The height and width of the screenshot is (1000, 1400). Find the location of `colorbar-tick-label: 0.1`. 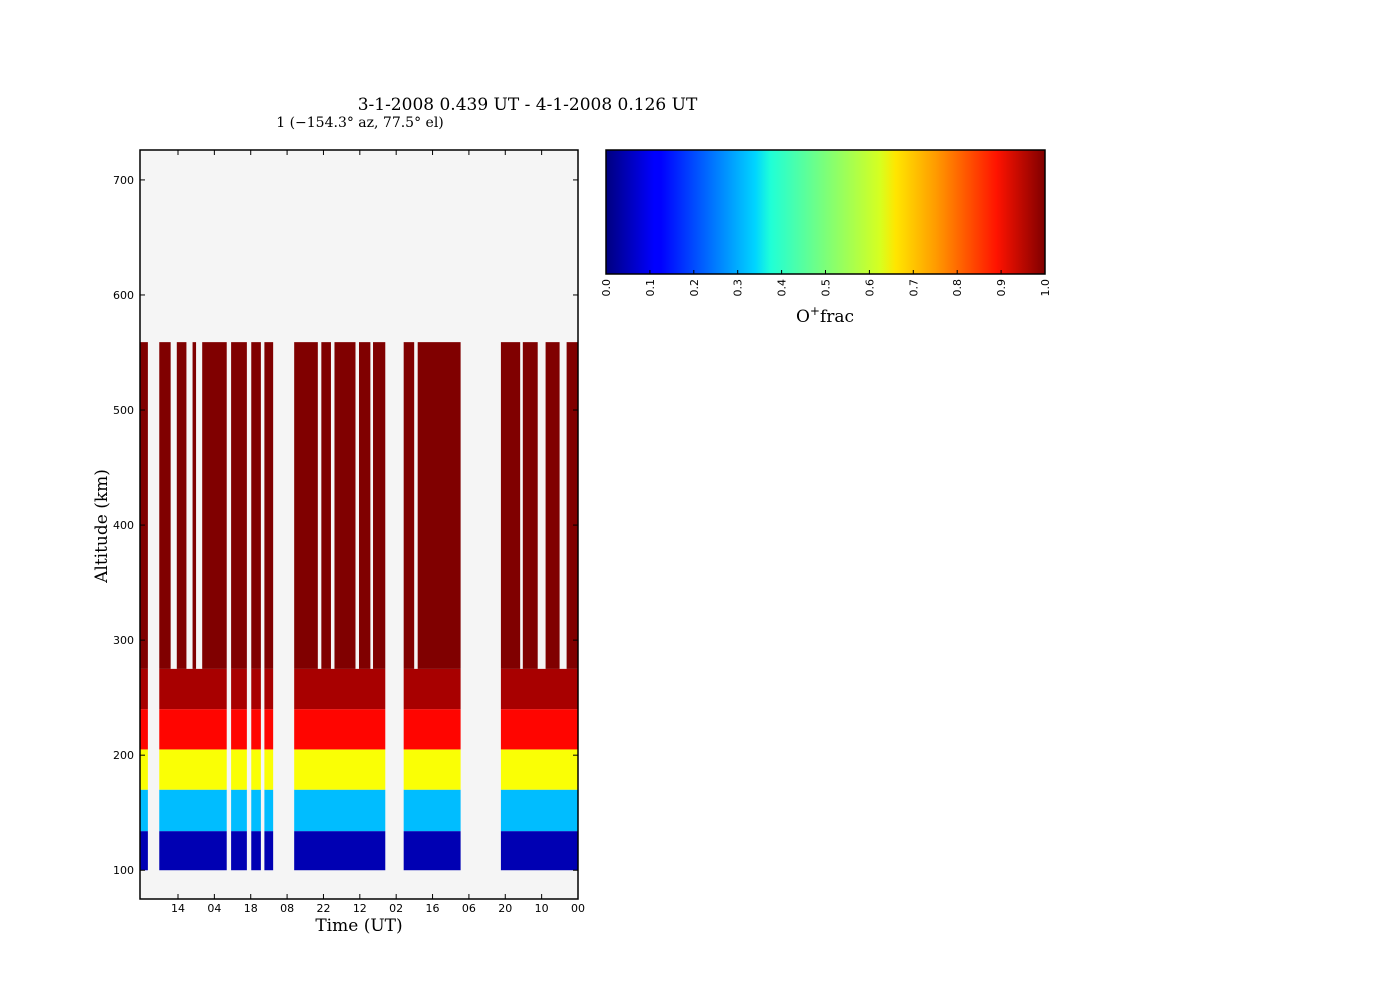

colorbar-tick-label: 0.1 is located at coordinates (650, 288).